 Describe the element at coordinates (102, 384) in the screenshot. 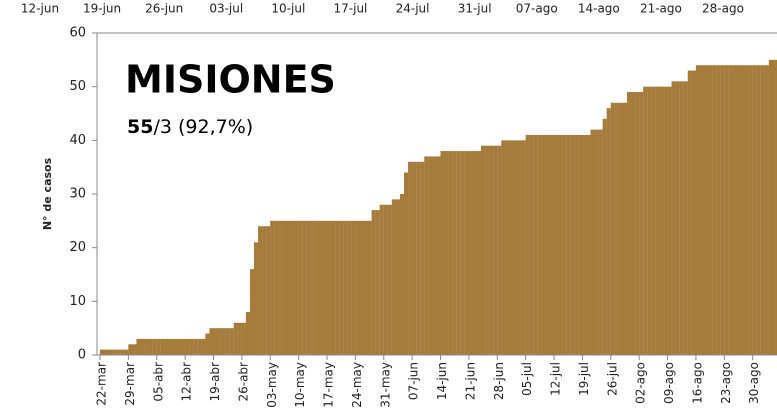

I see `x-tick-label: 22-mar` at that location.